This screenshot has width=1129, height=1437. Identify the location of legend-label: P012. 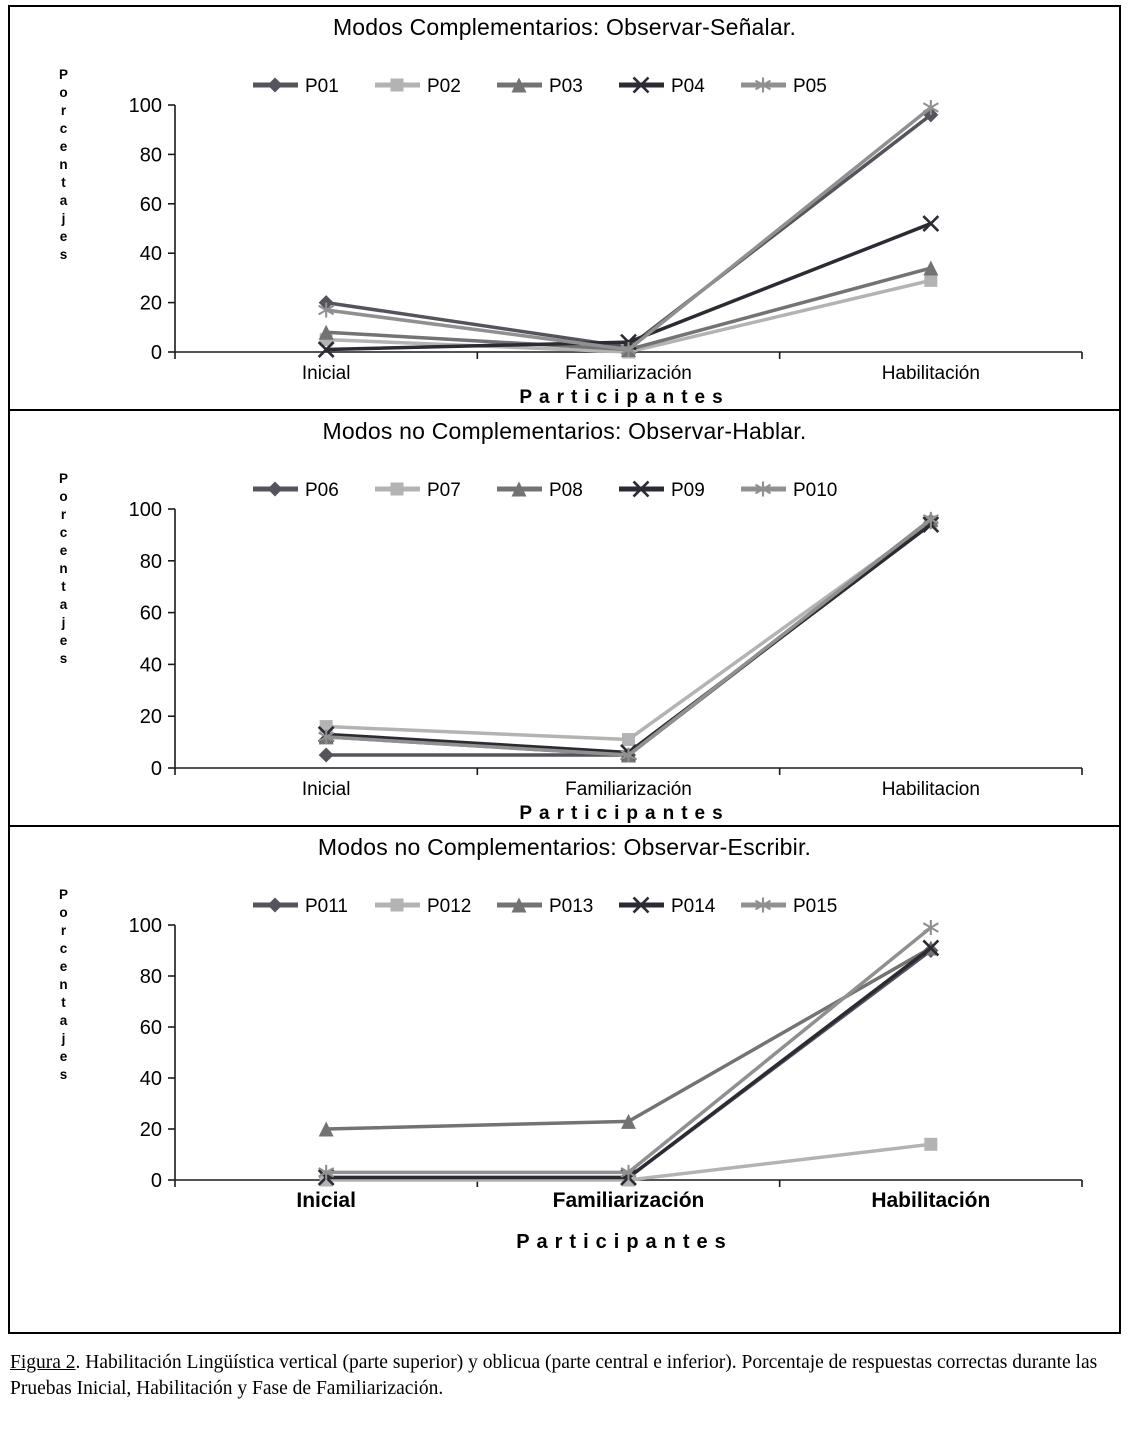
(449, 906).